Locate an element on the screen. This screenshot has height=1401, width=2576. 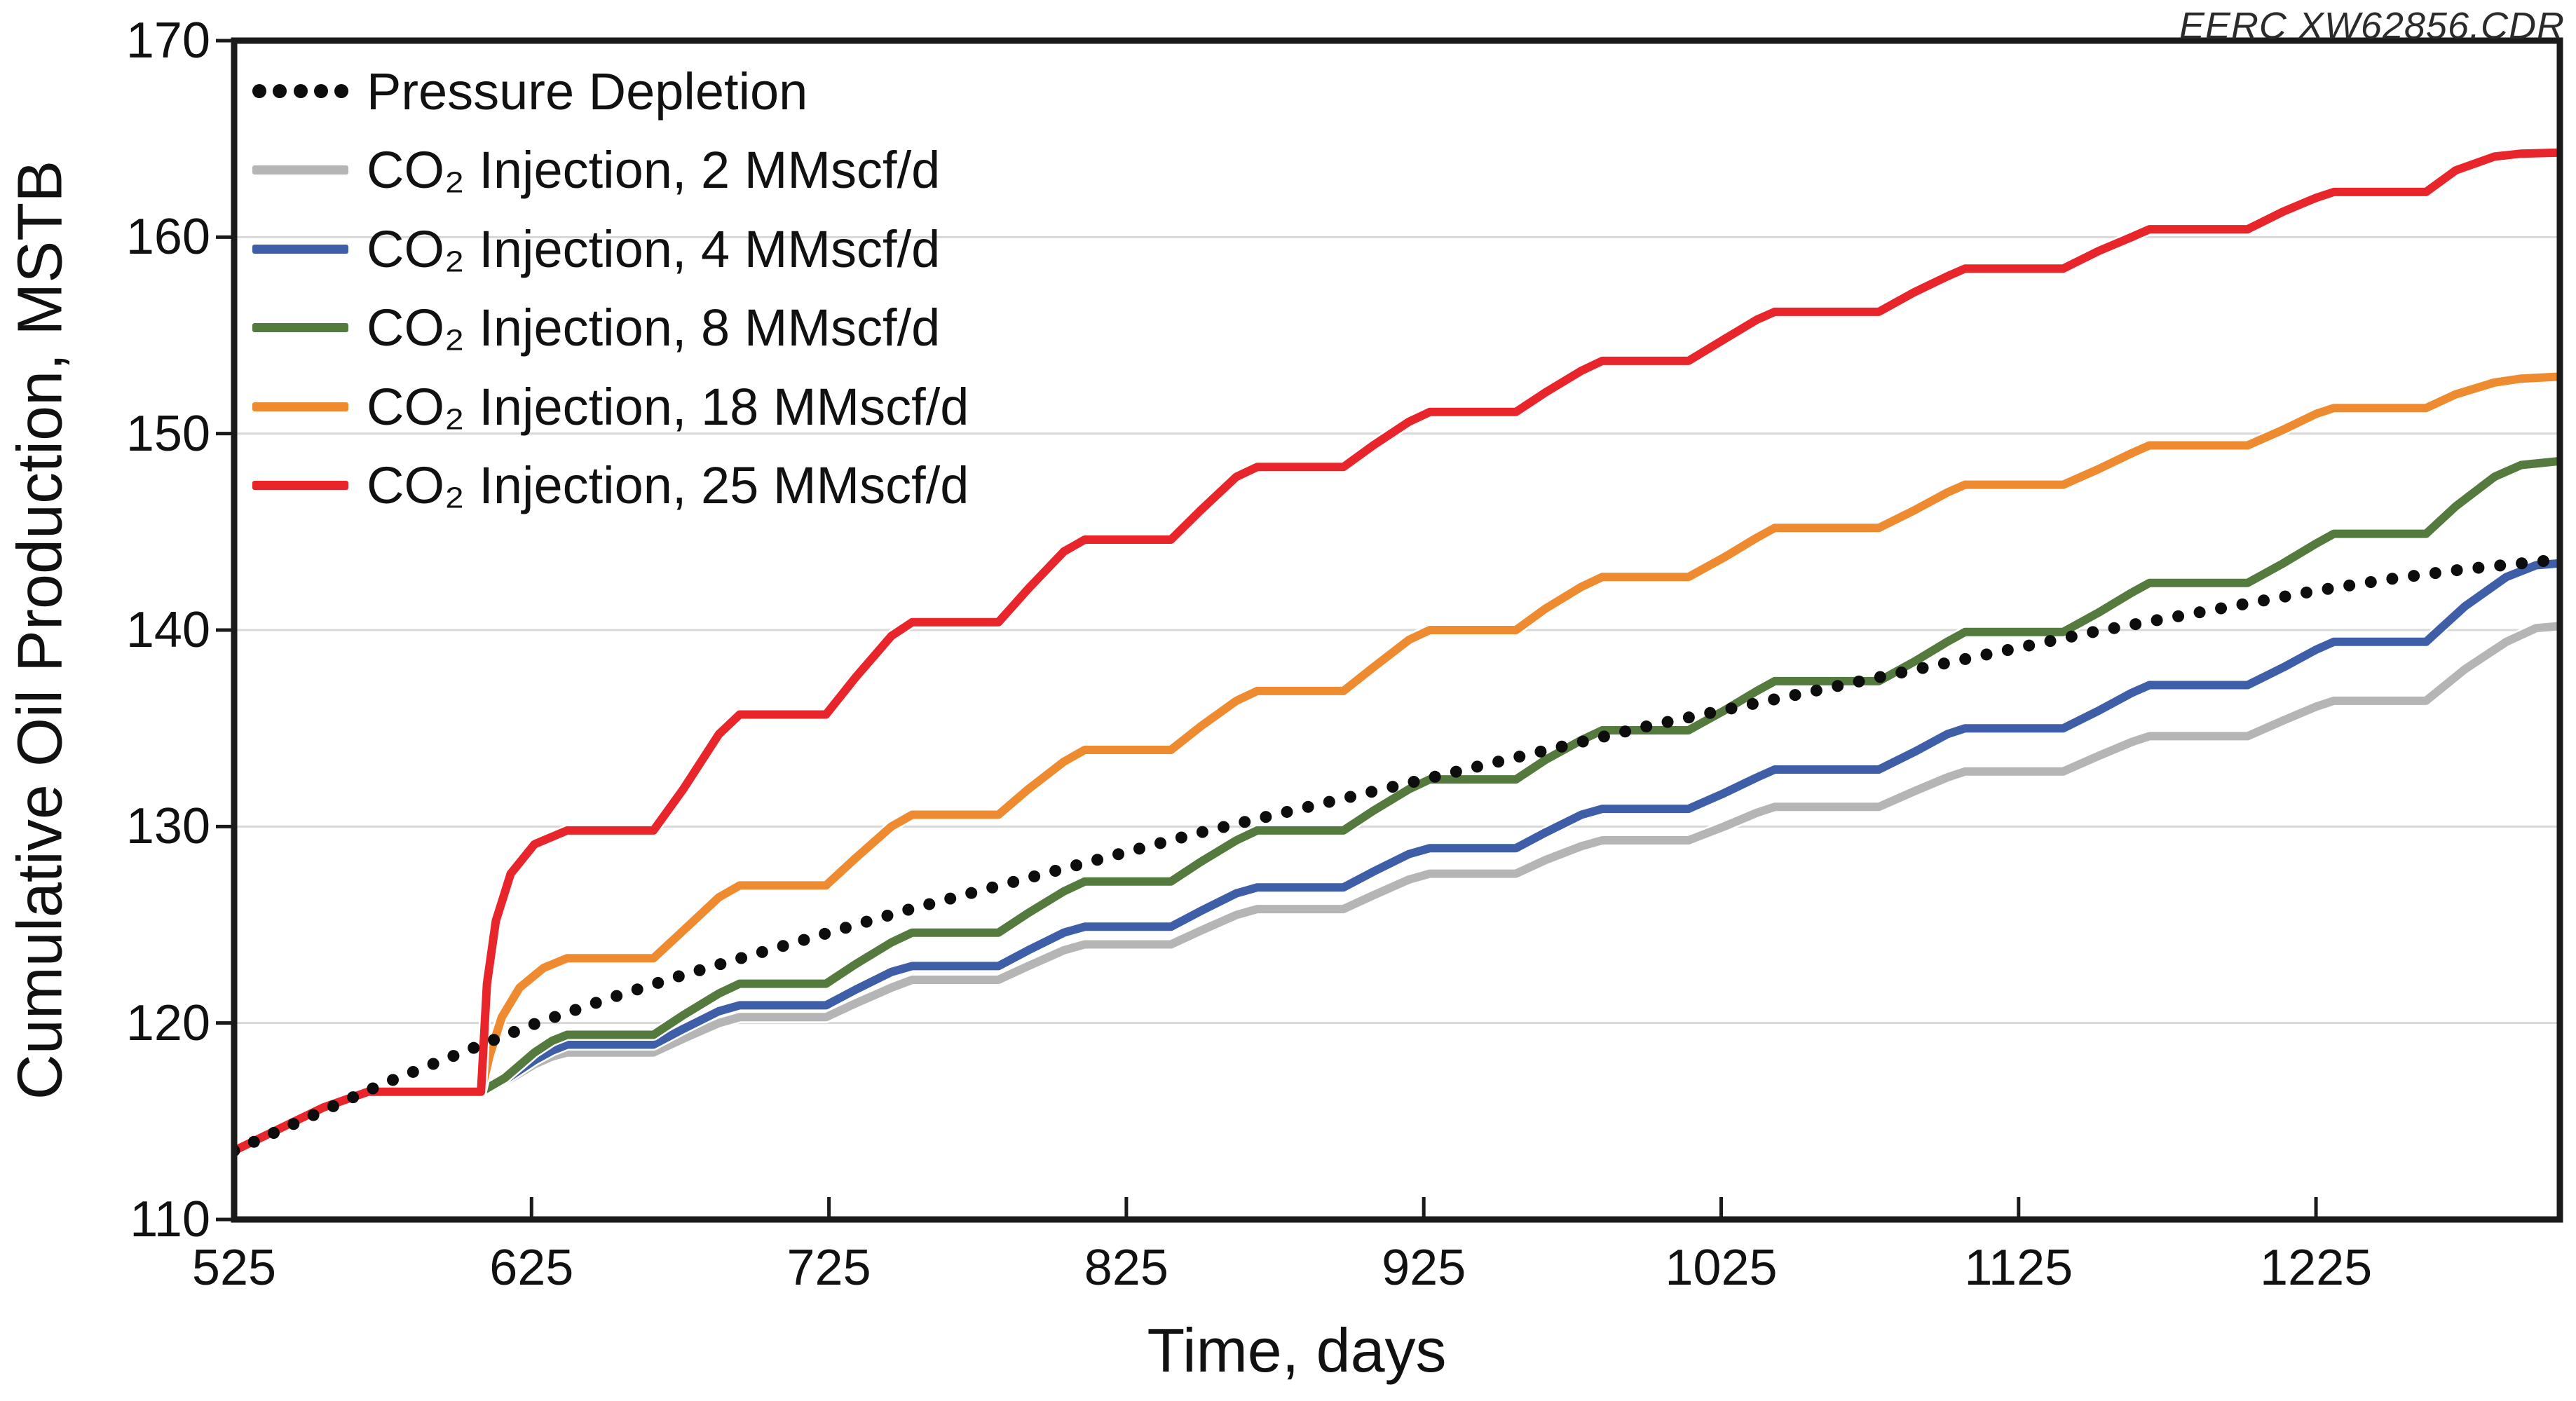
y-tick-label-170: 170 is located at coordinates (167, 41).